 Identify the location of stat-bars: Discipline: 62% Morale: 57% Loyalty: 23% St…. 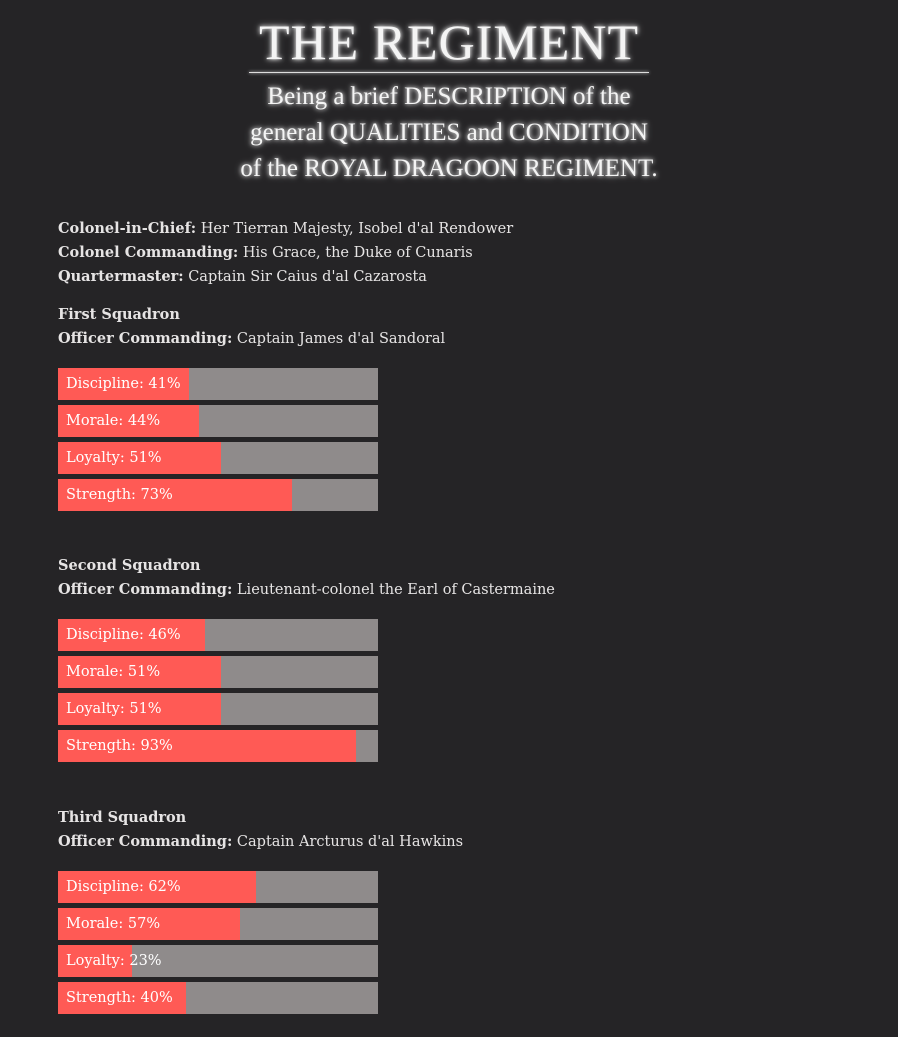
(260, 942).